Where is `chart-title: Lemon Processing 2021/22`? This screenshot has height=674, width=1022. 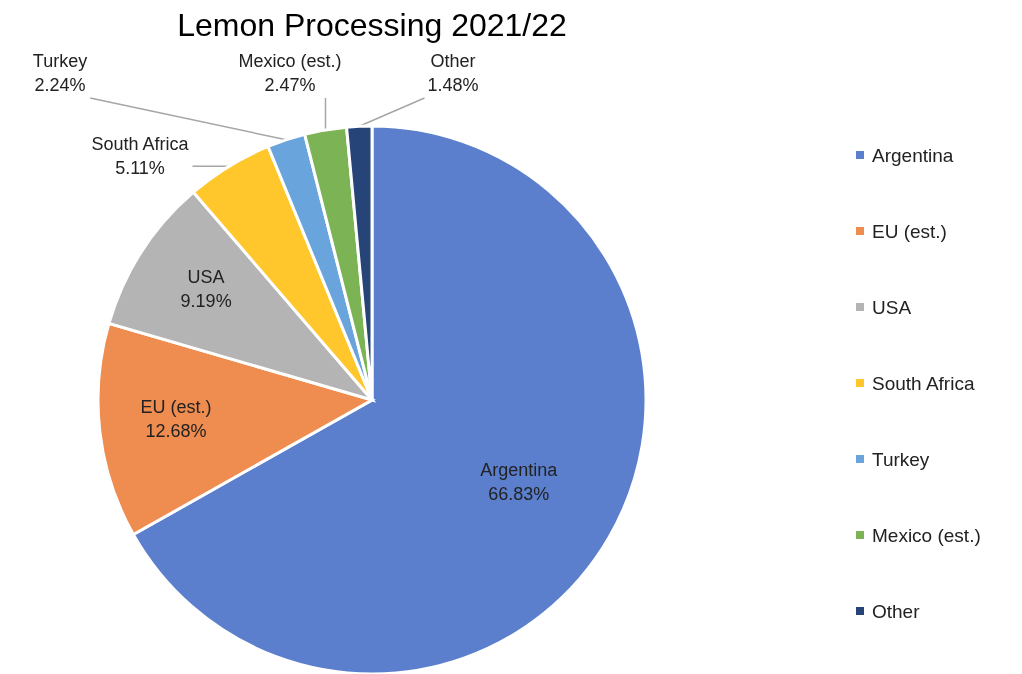 chart-title: Lemon Processing 2021/22 is located at coordinates (372, 25).